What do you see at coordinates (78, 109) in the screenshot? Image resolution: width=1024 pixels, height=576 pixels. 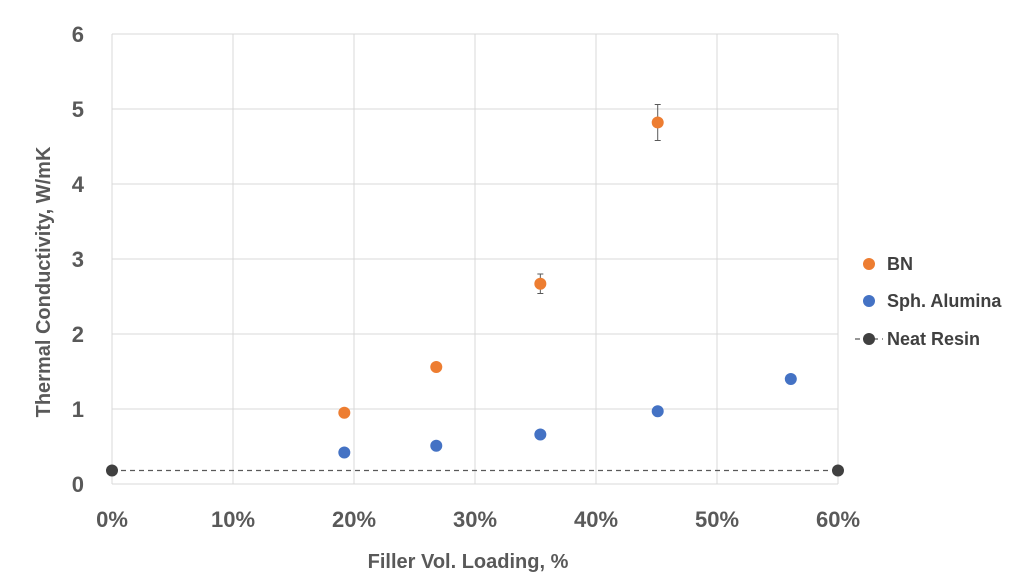 I see `y-tick-label: 5` at bounding box center [78, 109].